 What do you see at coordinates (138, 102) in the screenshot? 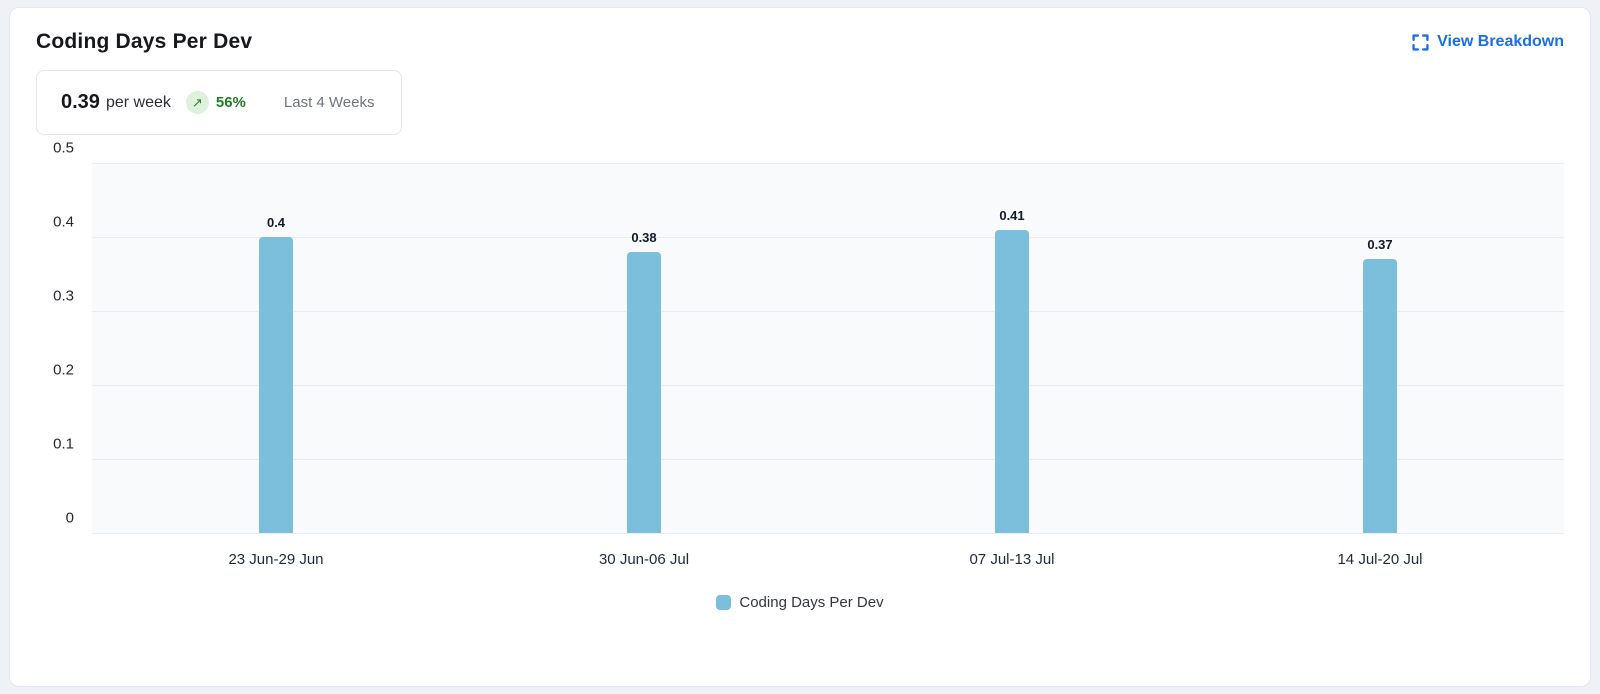
I see `stat-unit: per week` at bounding box center [138, 102].